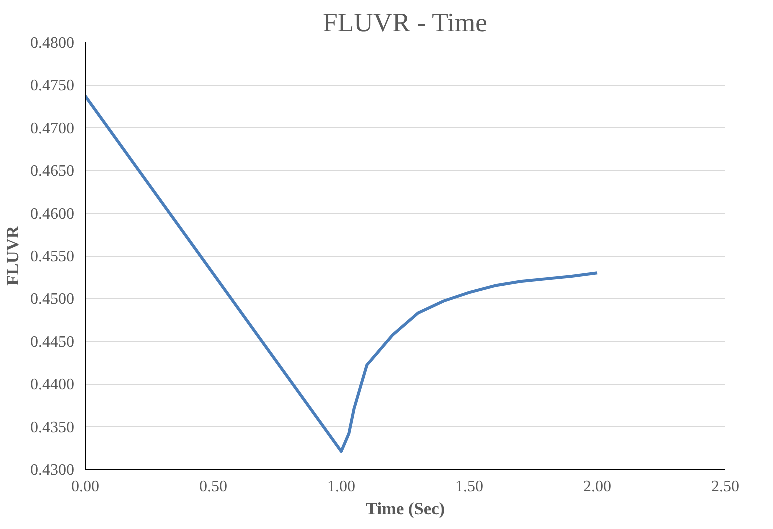 The image size is (773, 529). What do you see at coordinates (406, 509) in the screenshot?
I see `x-axis-title: Time (Sec)` at bounding box center [406, 509].